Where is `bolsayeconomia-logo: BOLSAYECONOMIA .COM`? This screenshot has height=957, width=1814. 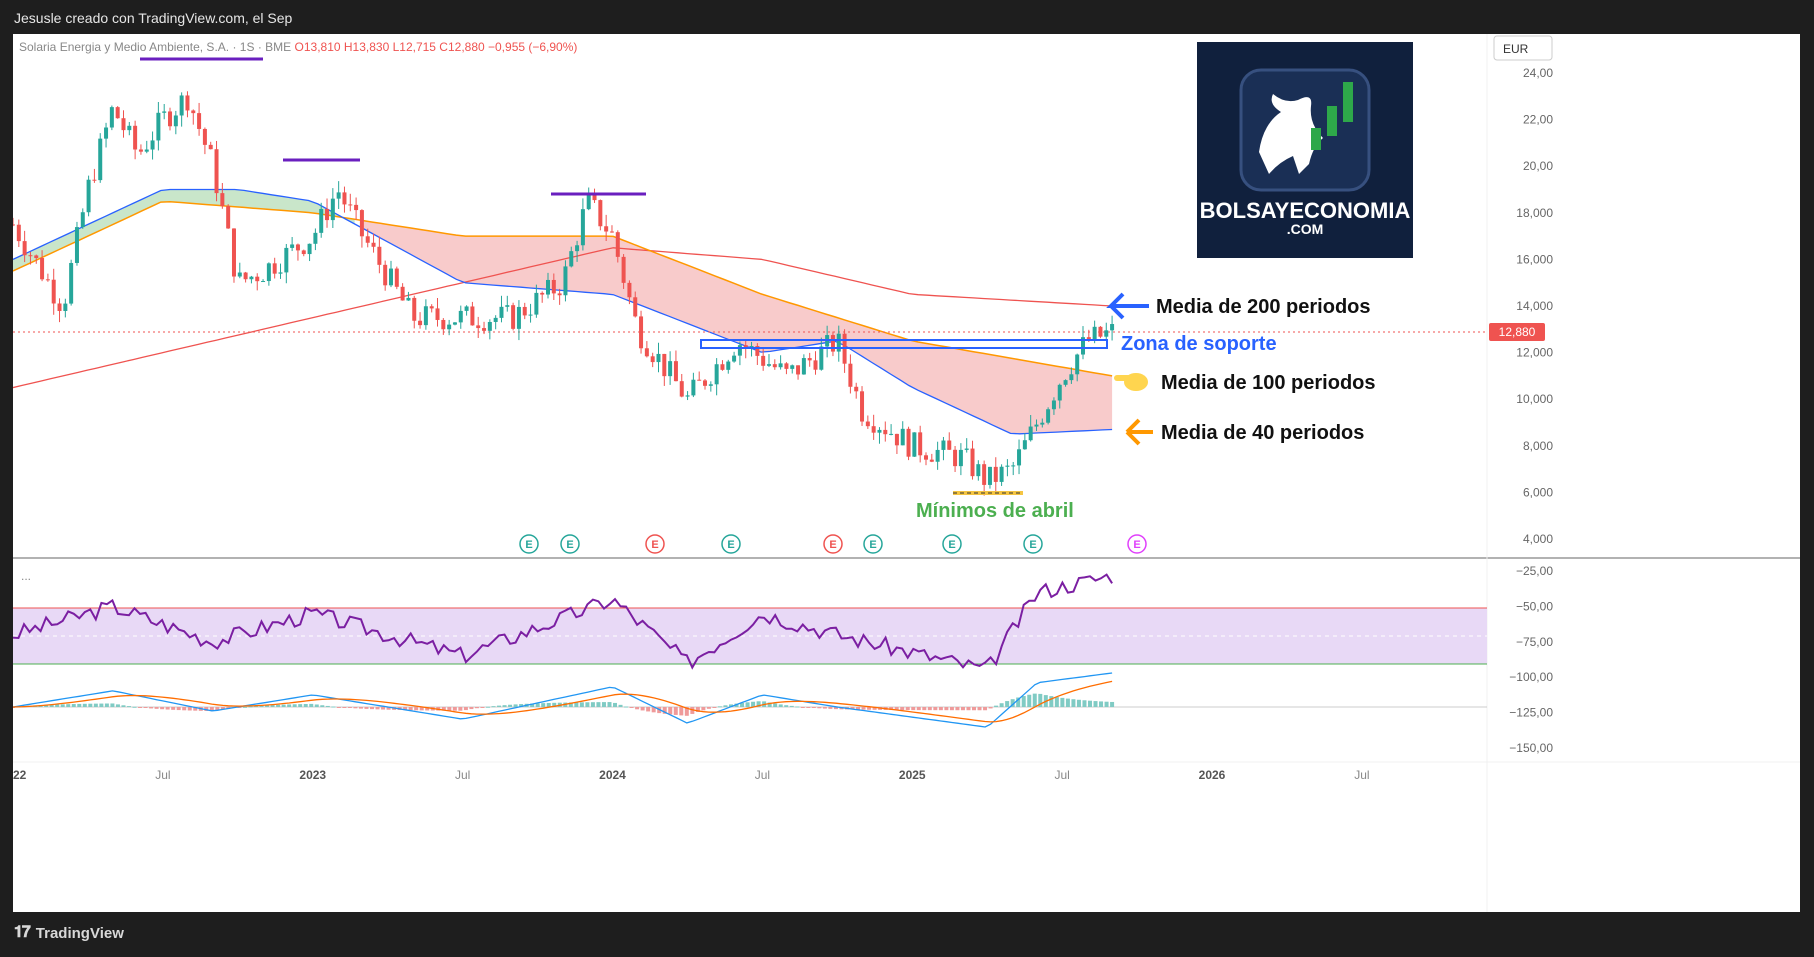
bolsayeconomia-logo: BOLSAYECONOMIA .COM is located at coordinates (1305, 150).